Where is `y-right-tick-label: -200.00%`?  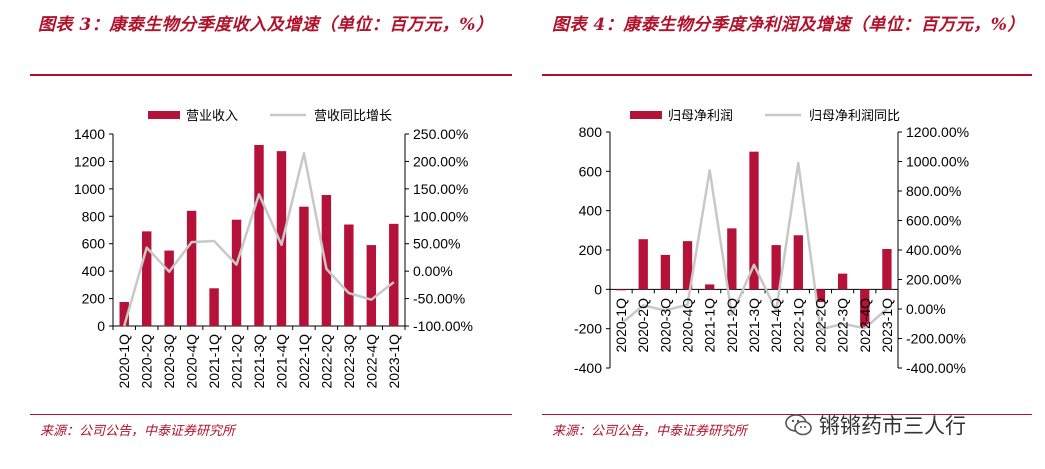
y-right-tick-label: -200.00% is located at coordinates (936, 339).